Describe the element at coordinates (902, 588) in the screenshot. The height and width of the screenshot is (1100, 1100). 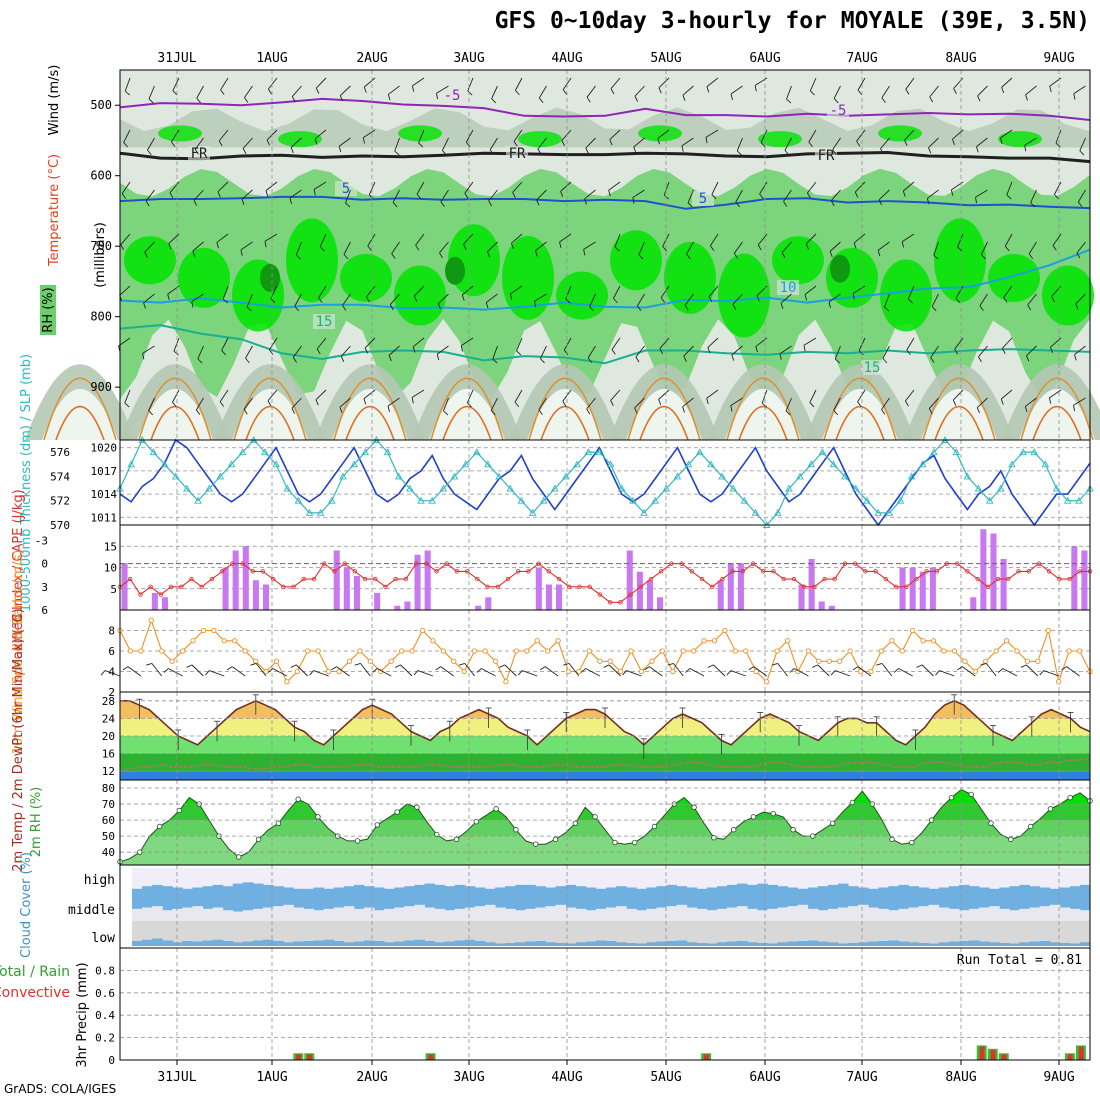
I see `cape-bar` at that location.